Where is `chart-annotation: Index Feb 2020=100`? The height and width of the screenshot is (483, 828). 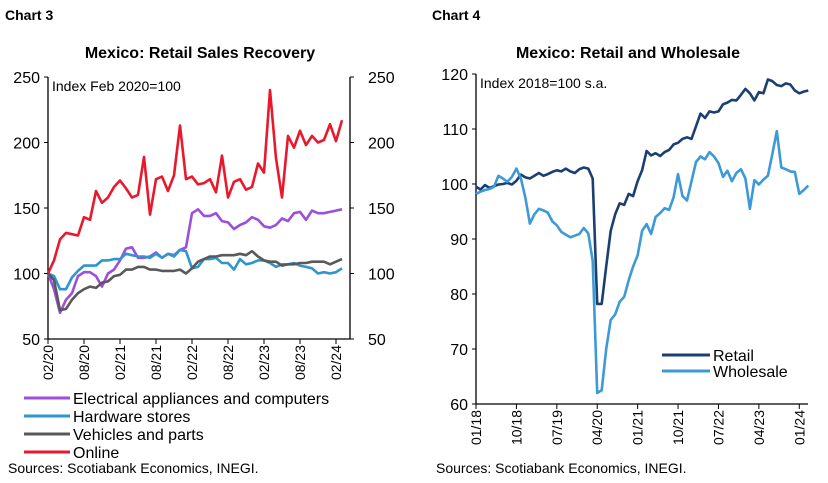 chart-annotation: Index Feb 2020=100 is located at coordinates (116, 86).